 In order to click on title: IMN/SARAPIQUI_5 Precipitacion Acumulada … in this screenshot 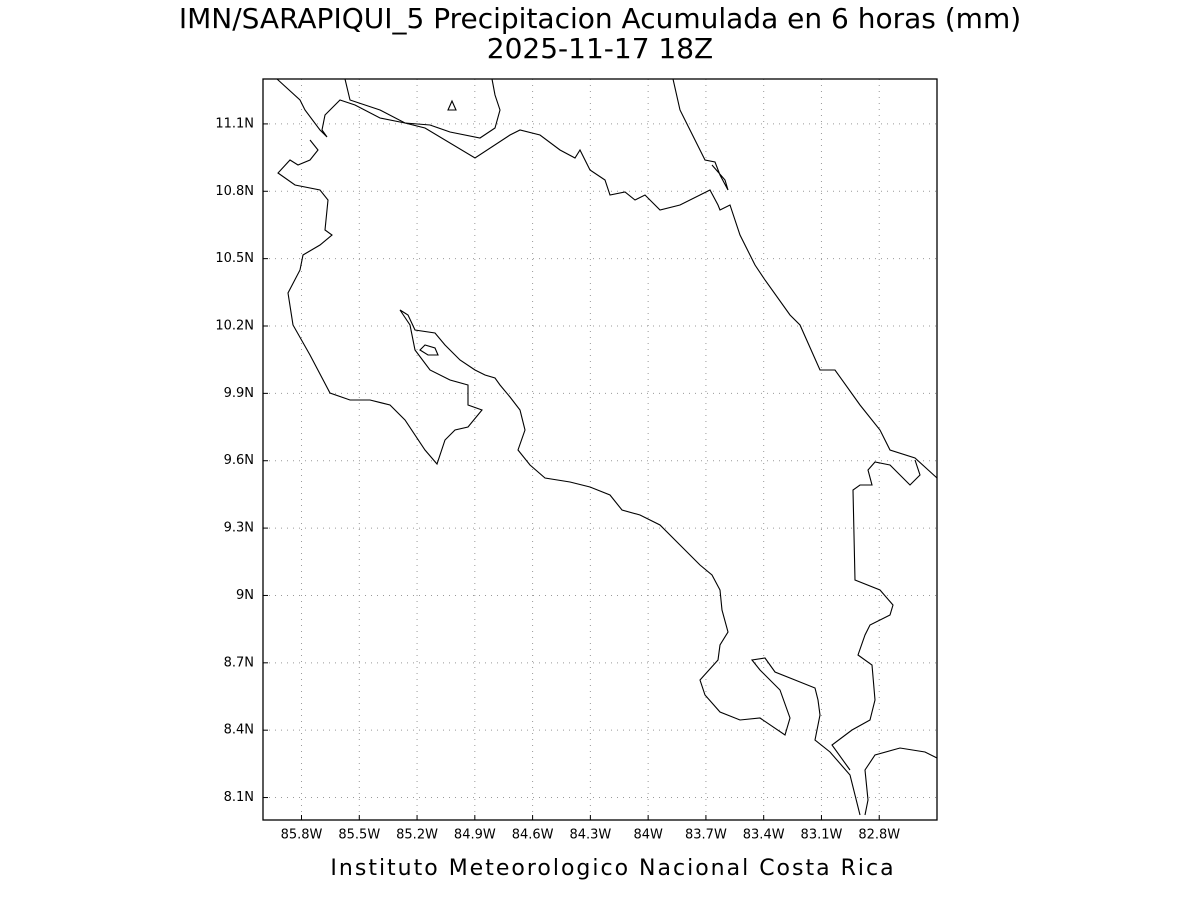, I will do `click(600, 18)`.